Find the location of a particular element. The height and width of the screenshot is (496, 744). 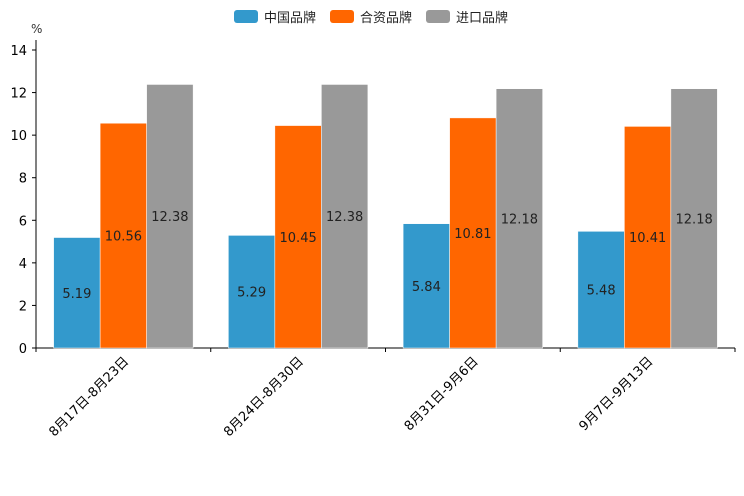

bar-value-label: 10.81 is located at coordinates (472, 234).